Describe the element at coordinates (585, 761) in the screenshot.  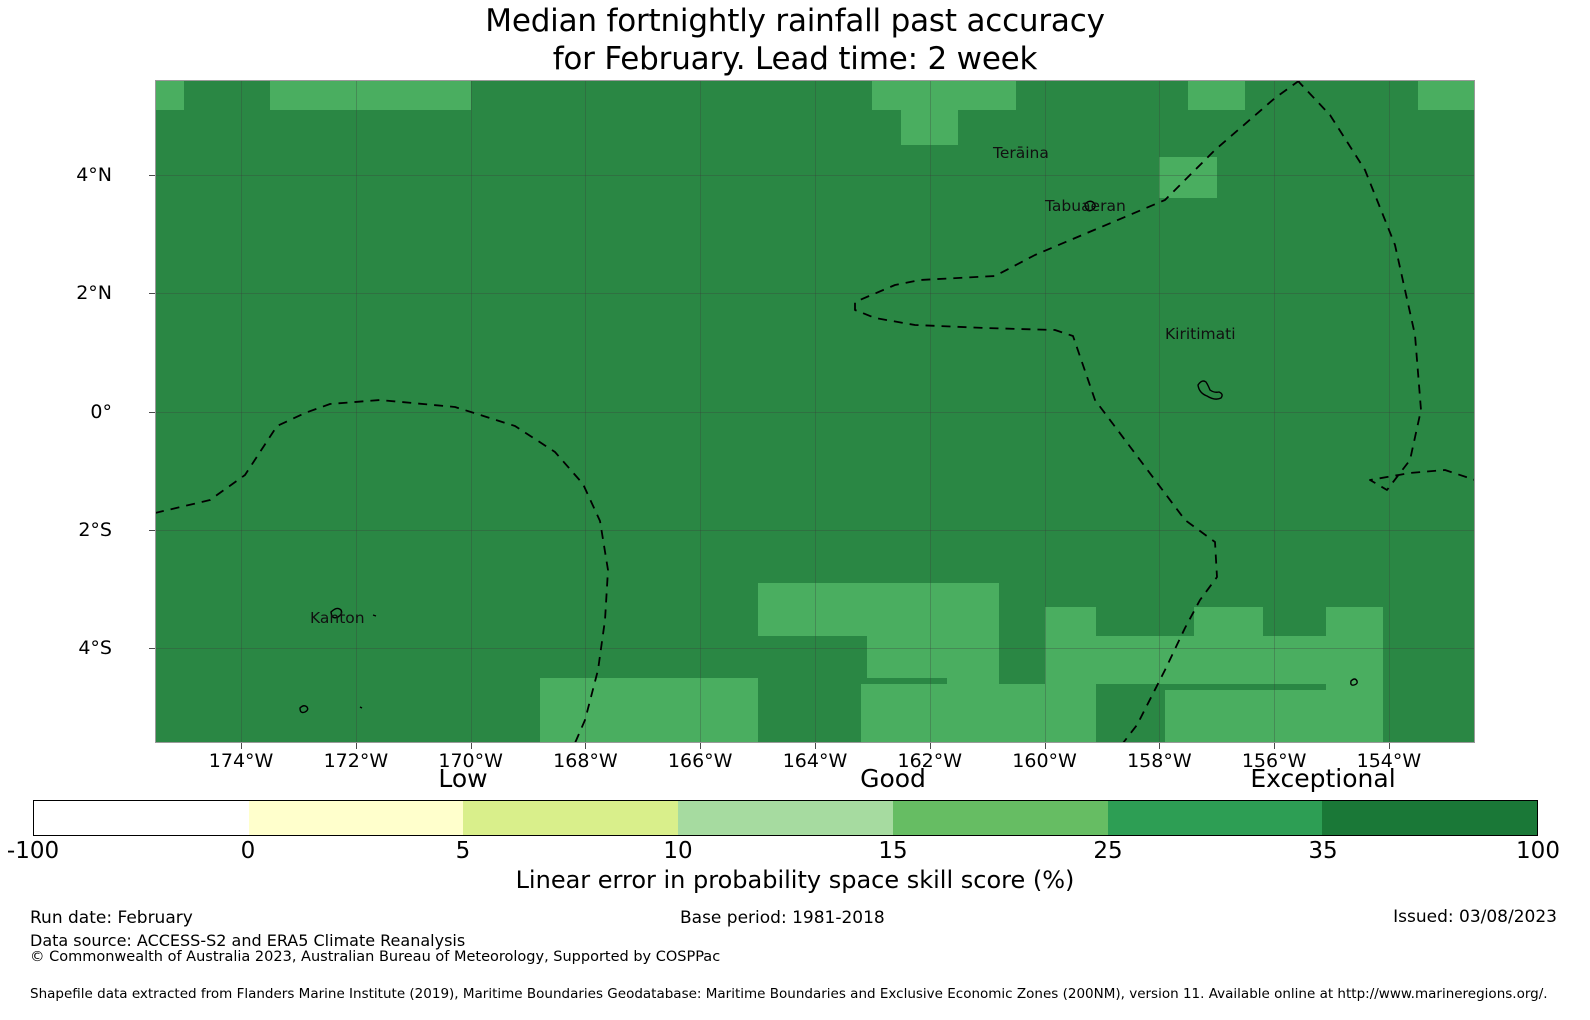
I see `longitude-tick-label: 168°W` at that location.